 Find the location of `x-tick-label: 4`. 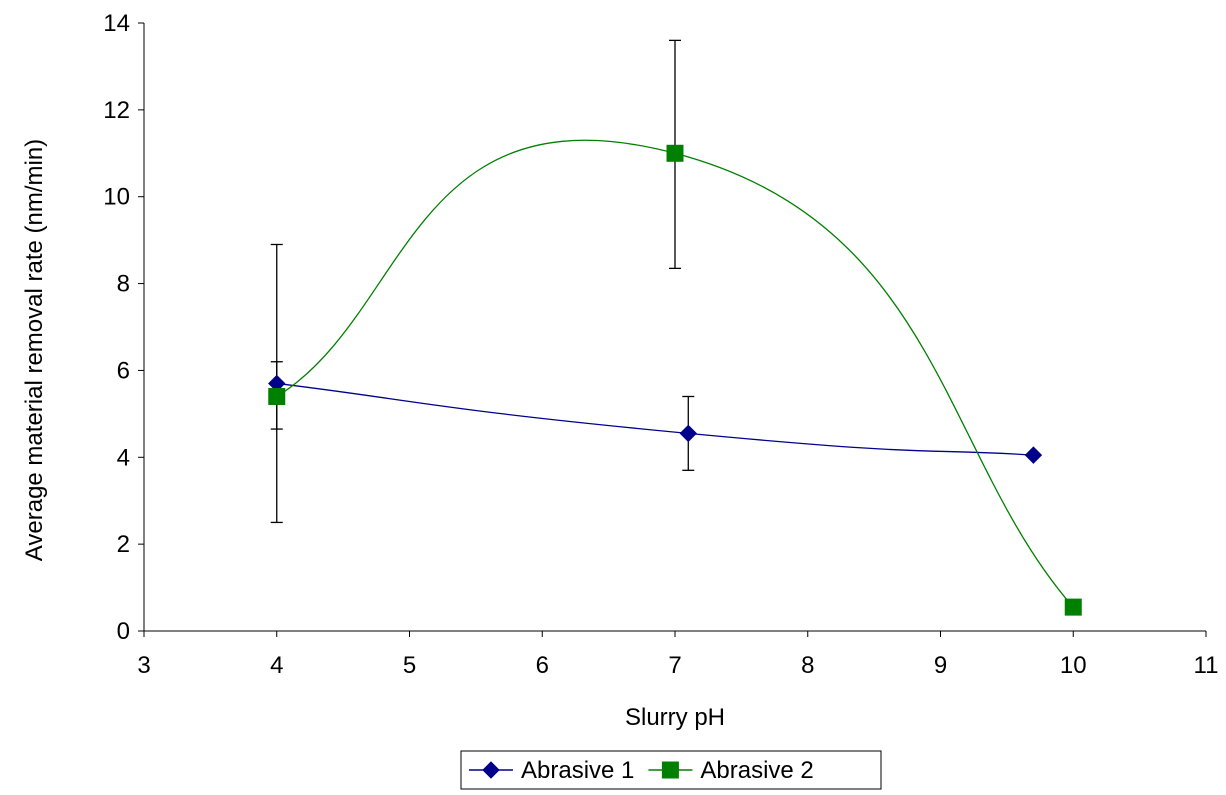

x-tick-label: 4 is located at coordinates (276, 665).